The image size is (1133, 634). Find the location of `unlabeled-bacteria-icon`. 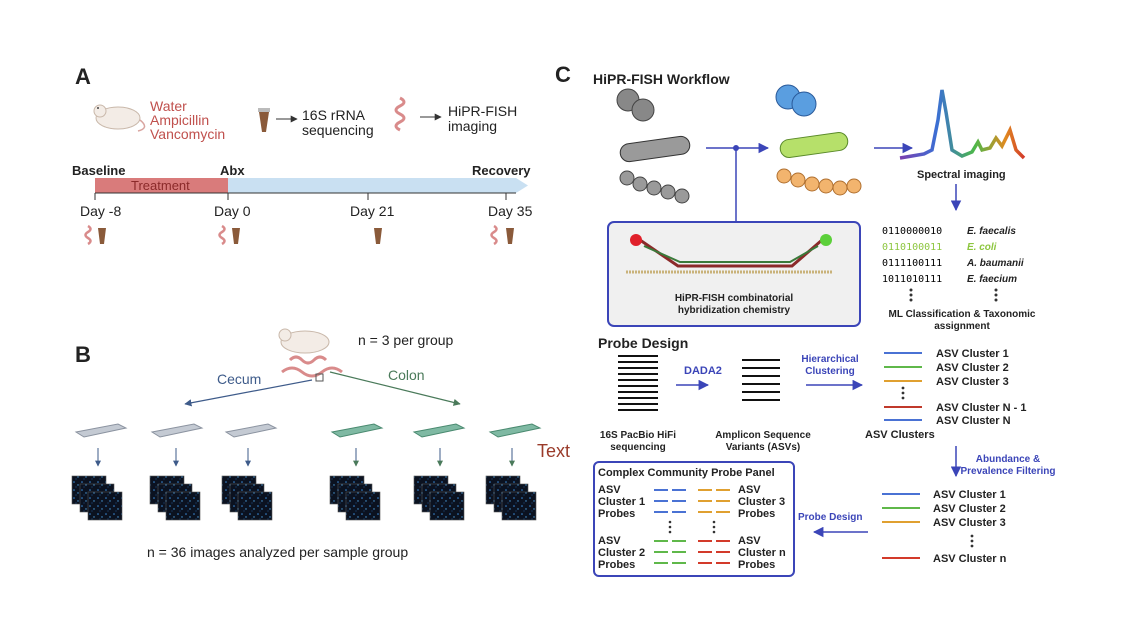

unlabeled-bacteria-icon is located at coordinates (653, 146).